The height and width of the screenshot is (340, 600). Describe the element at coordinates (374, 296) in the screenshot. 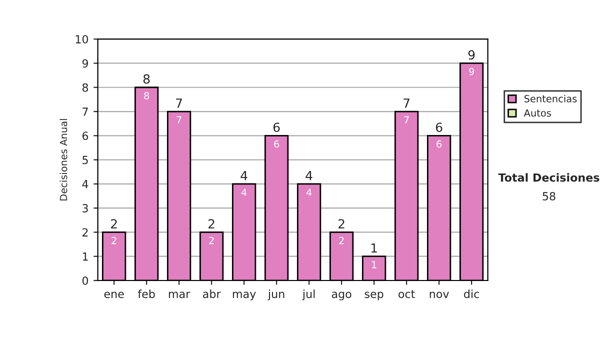

I see `x-tick-label: sep` at that location.